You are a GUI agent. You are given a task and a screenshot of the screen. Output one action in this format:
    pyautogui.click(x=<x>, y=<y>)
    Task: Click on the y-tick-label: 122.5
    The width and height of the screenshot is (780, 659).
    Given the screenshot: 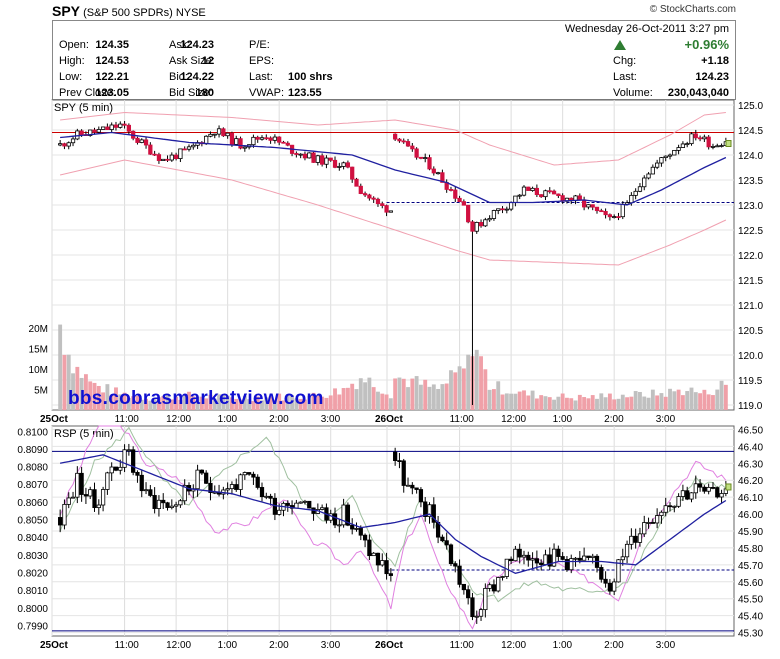 What is the action you would take?
    pyautogui.click(x=750, y=231)
    